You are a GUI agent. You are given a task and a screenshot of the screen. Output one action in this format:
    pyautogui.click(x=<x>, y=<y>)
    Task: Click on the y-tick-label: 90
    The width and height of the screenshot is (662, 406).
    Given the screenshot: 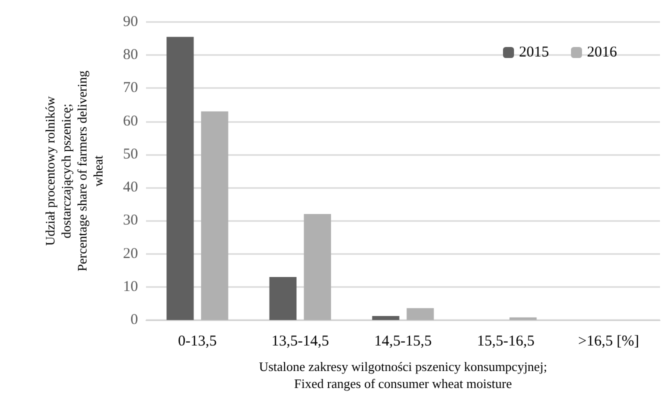 What is the action you would take?
    pyautogui.click(x=130, y=22)
    